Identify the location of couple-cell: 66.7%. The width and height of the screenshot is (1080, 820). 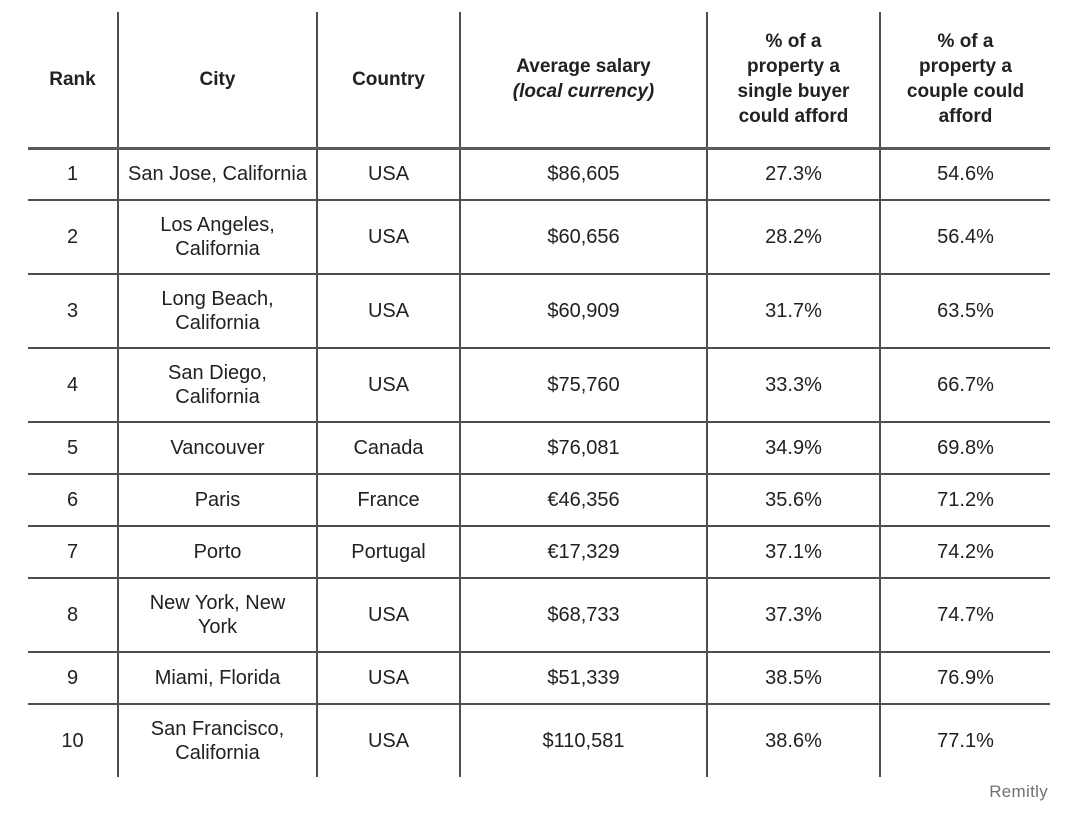
(964, 384).